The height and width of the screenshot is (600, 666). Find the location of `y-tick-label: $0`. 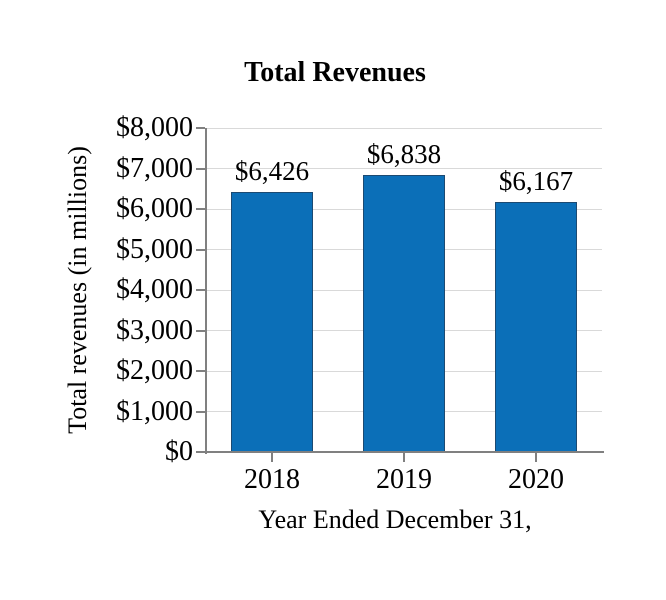

y-tick-label: $0 is located at coordinates (179, 451).